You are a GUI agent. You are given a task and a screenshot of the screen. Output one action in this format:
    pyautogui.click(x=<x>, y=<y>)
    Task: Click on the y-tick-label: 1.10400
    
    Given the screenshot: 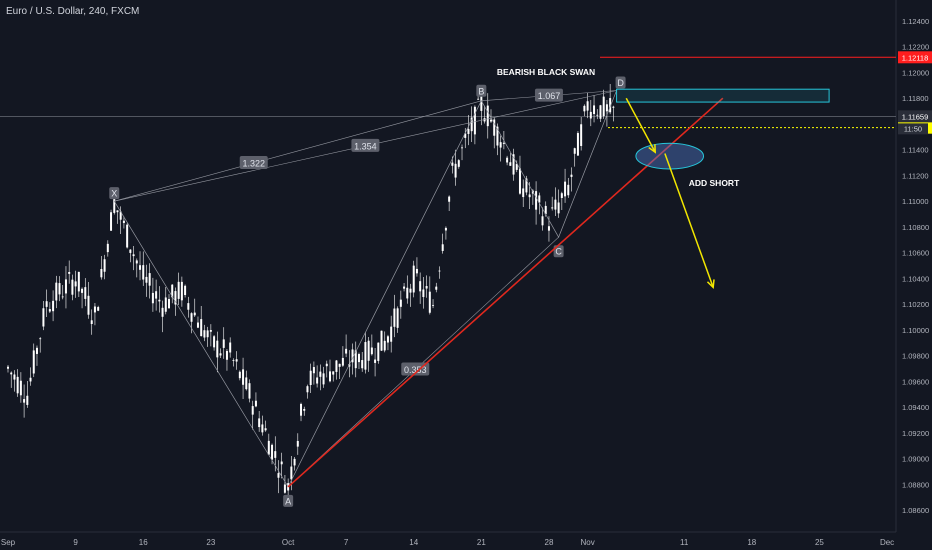 What is the action you would take?
    pyautogui.click(x=915, y=278)
    